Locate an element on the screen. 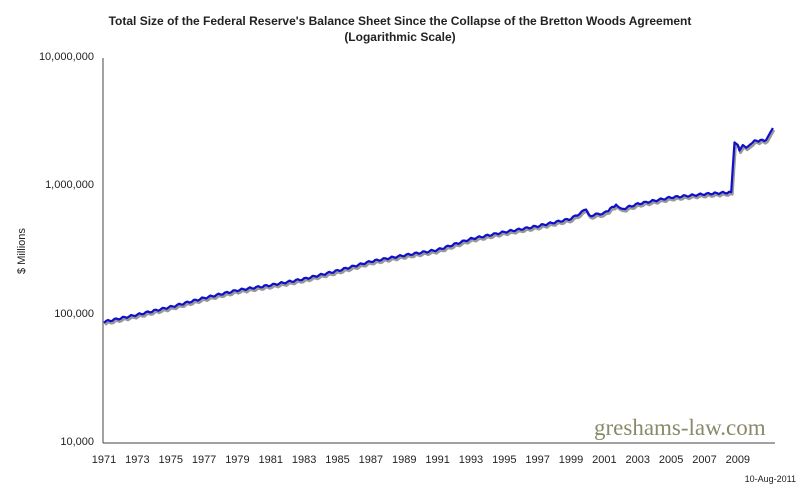 The image size is (800, 490). x-tick-label: 1971 is located at coordinates (104, 460).